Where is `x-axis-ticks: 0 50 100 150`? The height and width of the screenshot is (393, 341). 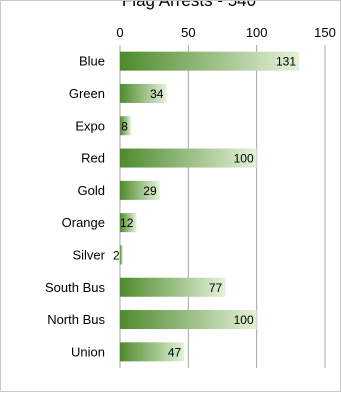 x-axis-ticks: 0 50 100 150 is located at coordinates (225, 32).